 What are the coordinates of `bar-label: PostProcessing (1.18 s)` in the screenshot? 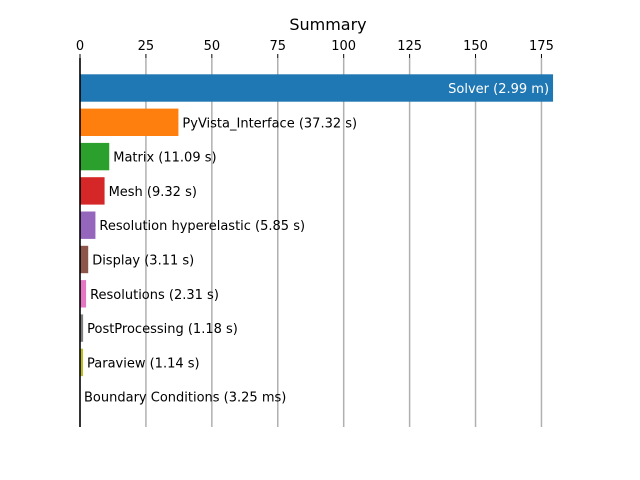 It's located at (162, 329).